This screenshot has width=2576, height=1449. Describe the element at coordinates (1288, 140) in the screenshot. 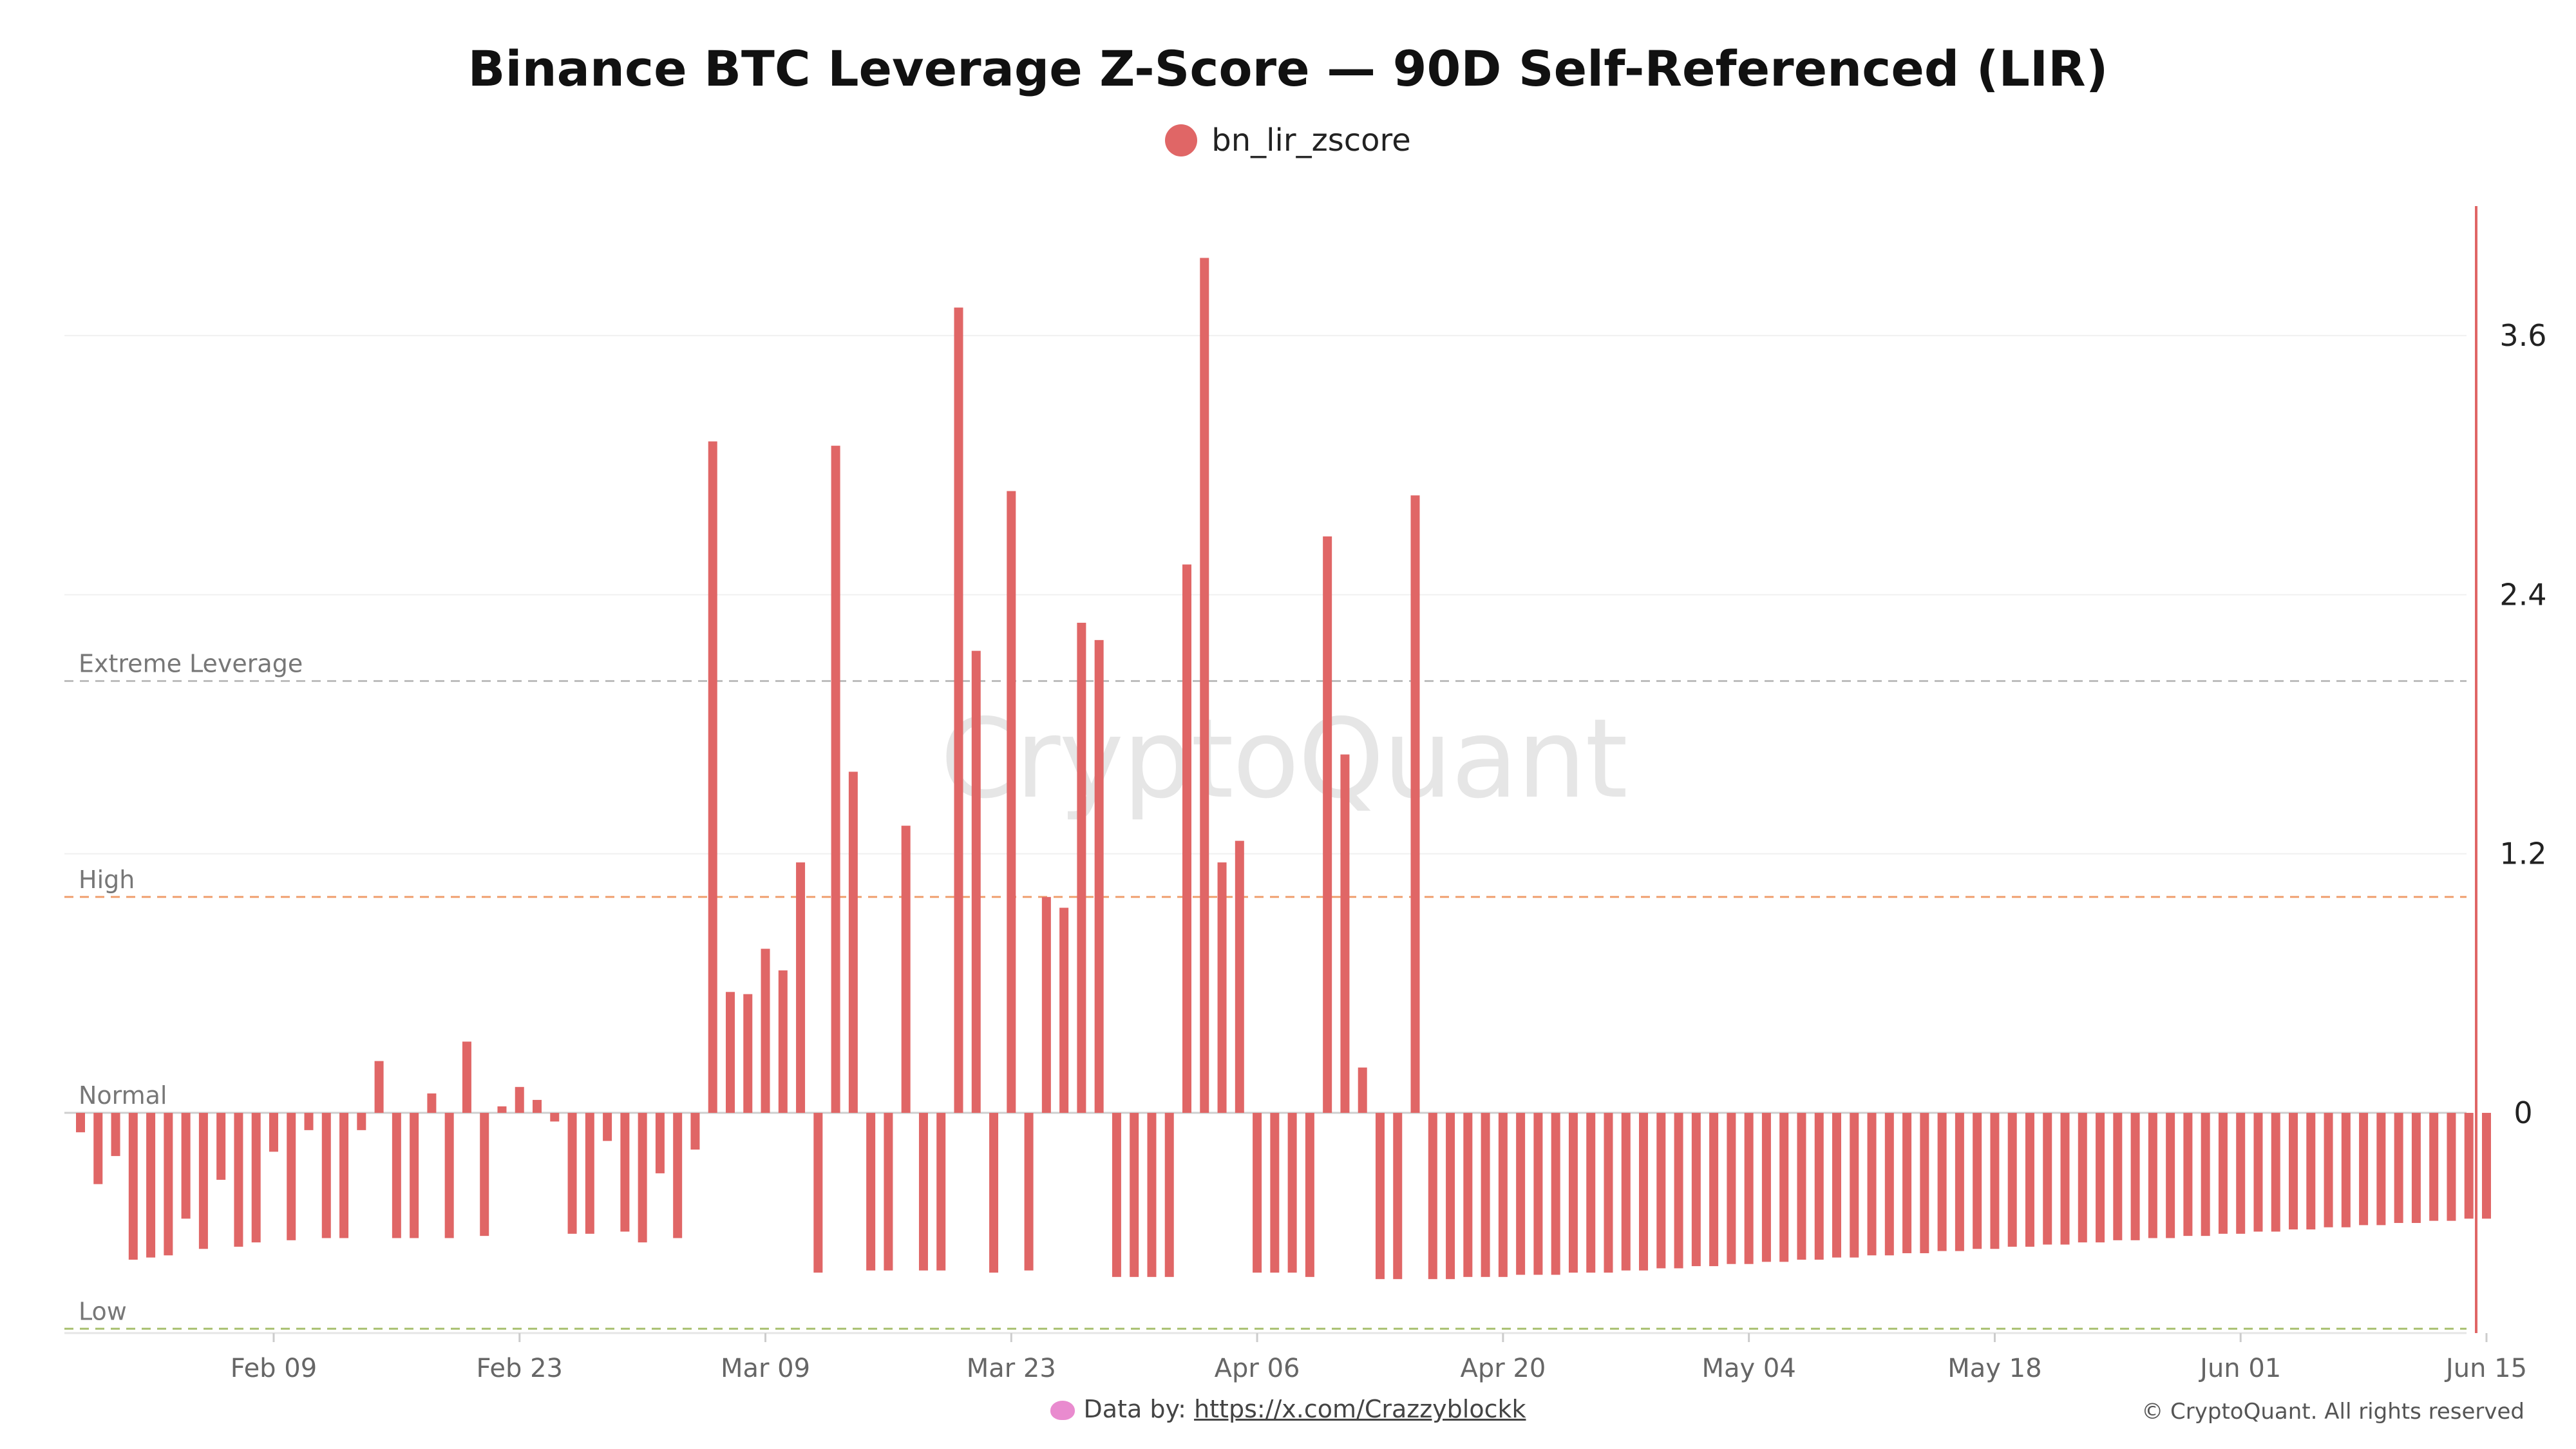

I see `legend: bn_lir_zscore` at that location.